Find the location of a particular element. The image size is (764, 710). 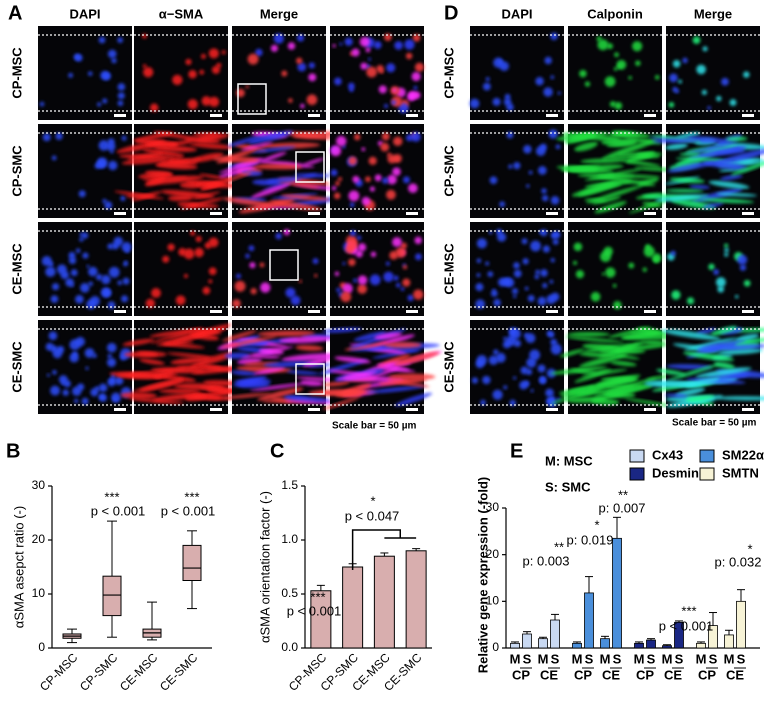

annotation: p: 0.019 is located at coordinates (590, 539).